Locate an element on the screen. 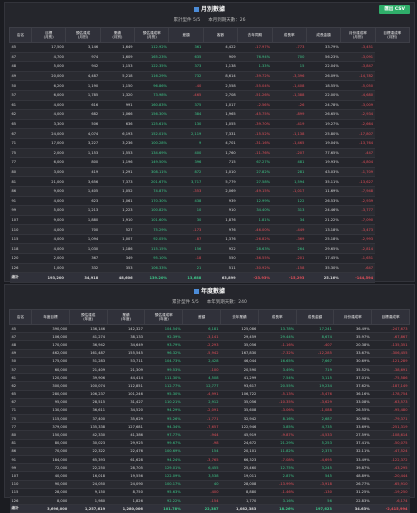 The height and width of the screenshot is (513, 417). cell: 5,000 is located at coordinates (48, 66).